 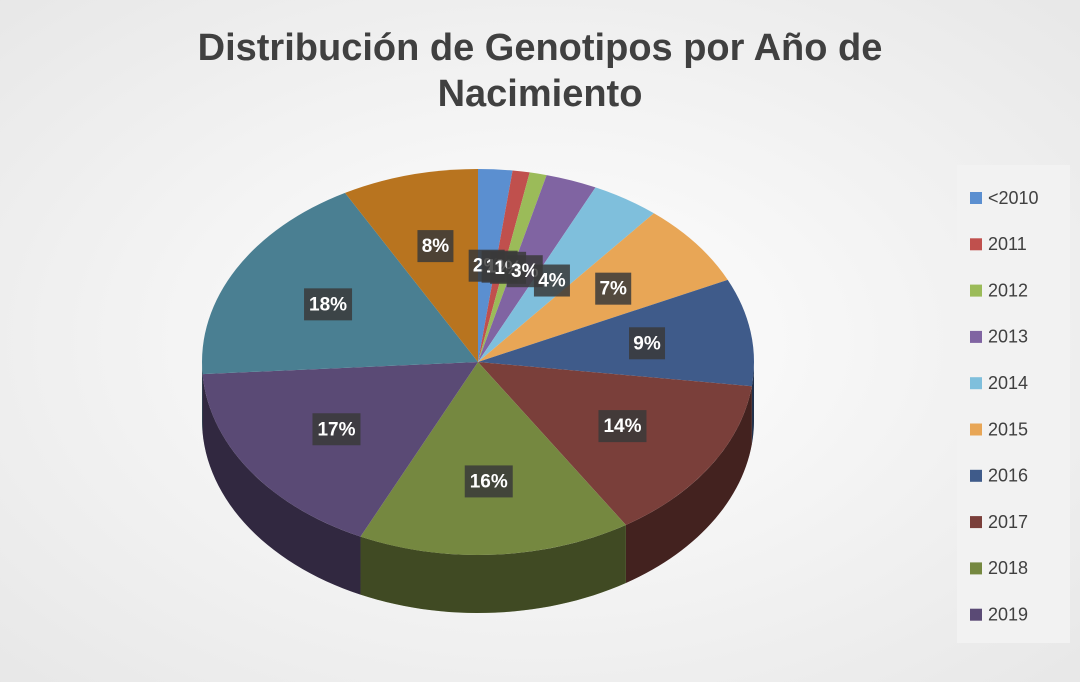 I want to click on data-label: 7%, so click(x=613, y=289).